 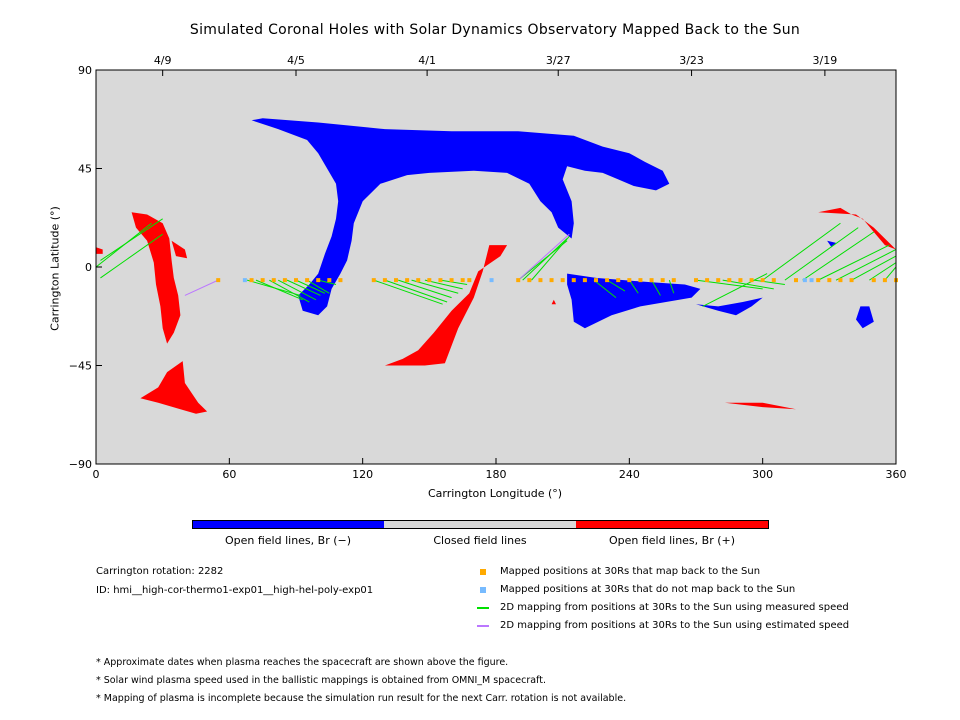 I want to click on date-tick-label-3: 3/27, so click(x=558, y=60).